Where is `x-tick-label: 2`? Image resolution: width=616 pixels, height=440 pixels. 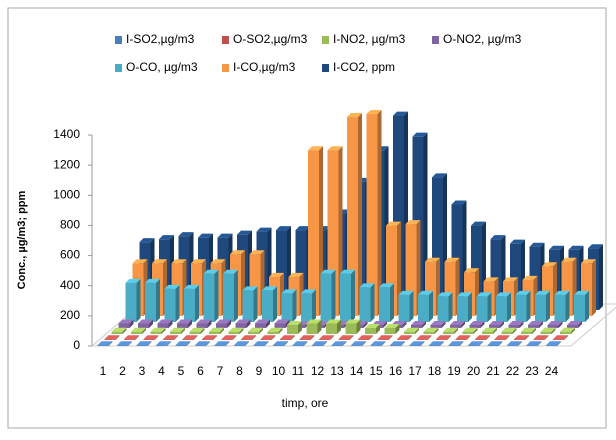
x-tick-label: 2 is located at coordinates (122, 371).